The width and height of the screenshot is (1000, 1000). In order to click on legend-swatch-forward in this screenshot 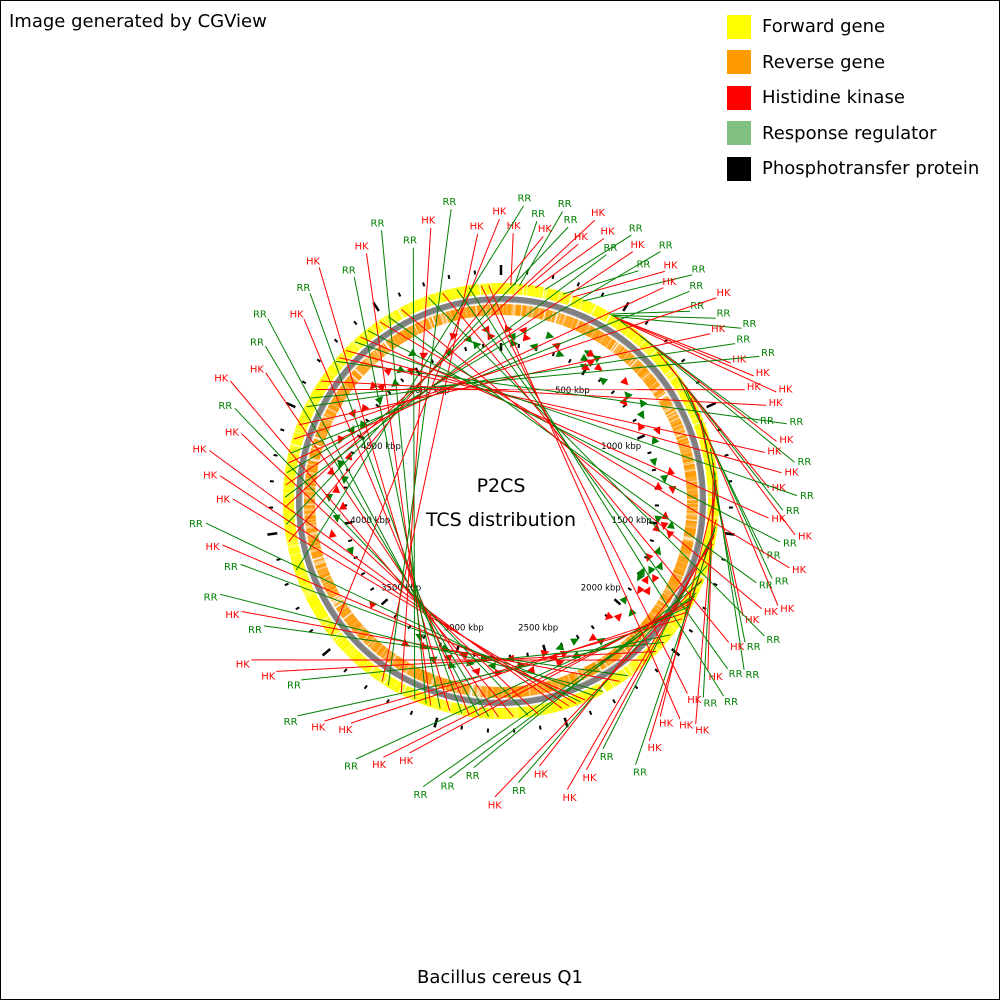, I will do `click(739, 26)`.